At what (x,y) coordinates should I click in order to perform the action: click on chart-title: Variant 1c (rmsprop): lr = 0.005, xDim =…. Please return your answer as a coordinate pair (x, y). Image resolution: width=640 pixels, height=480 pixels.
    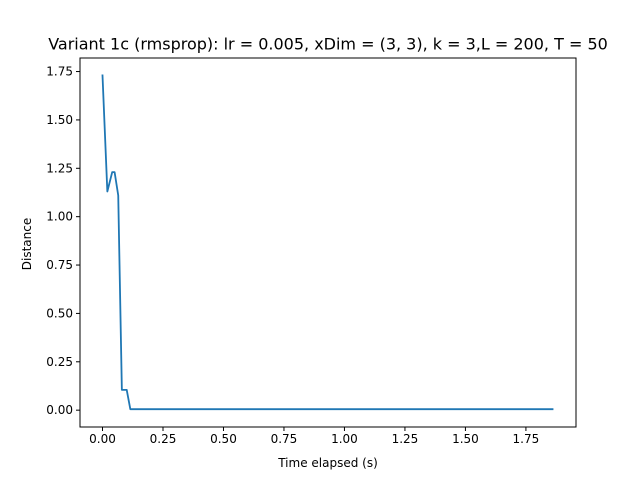
    Looking at the image, I should click on (328, 44).